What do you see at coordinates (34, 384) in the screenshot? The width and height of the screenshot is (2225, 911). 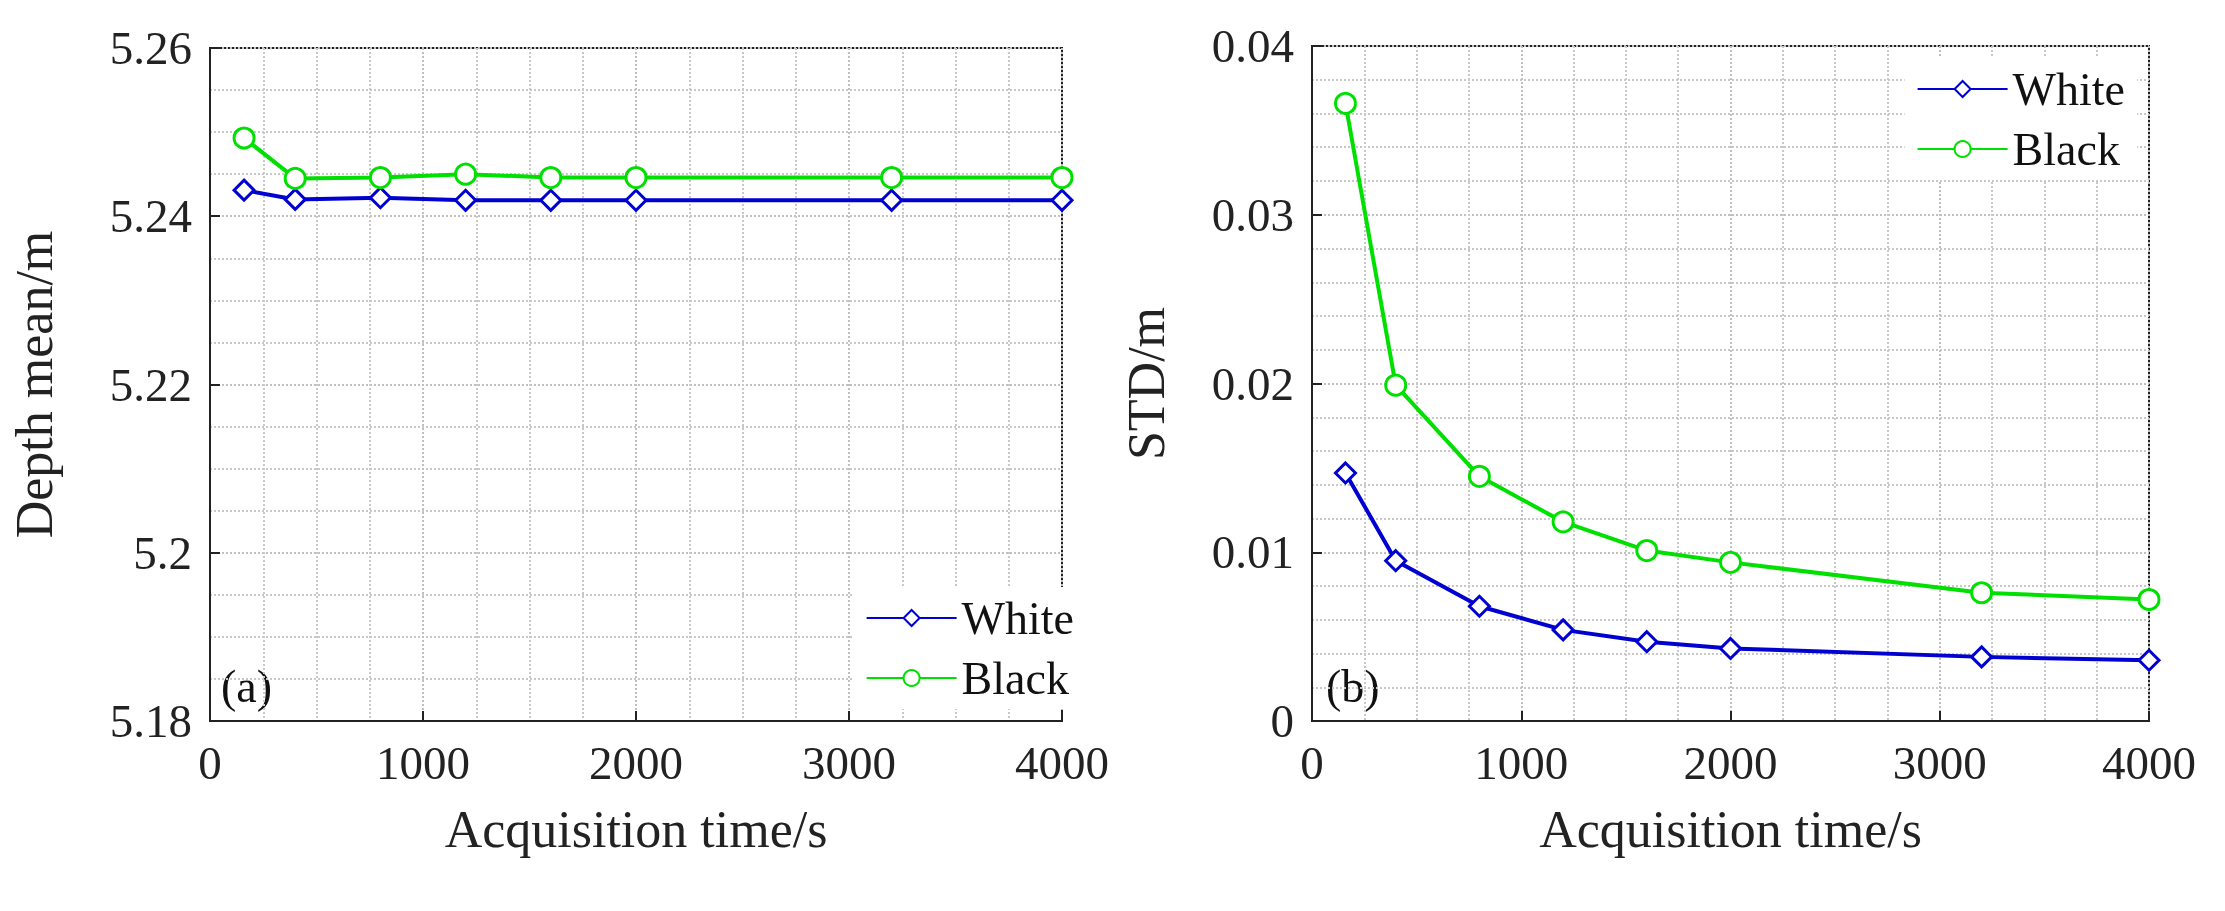 I see `y-axis-title: Depth mean/m` at bounding box center [34, 384].